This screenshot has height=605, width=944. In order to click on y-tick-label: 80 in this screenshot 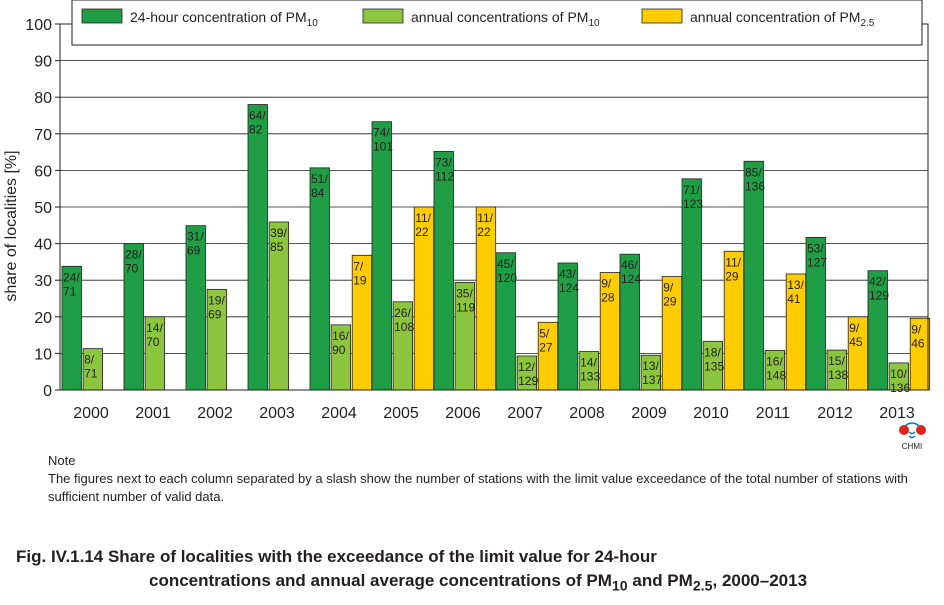, I will do `click(43, 98)`.